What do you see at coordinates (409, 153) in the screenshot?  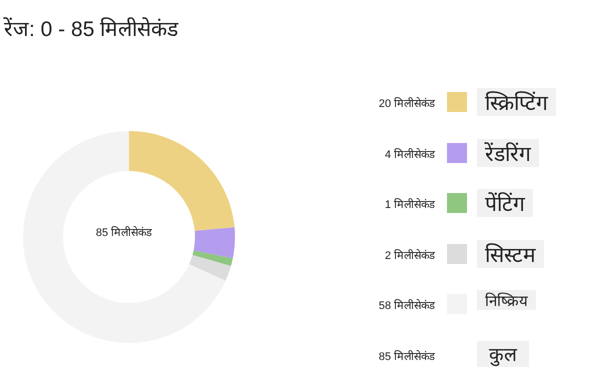 I see `data-label: 4 मिलीसेकंड` at bounding box center [409, 153].